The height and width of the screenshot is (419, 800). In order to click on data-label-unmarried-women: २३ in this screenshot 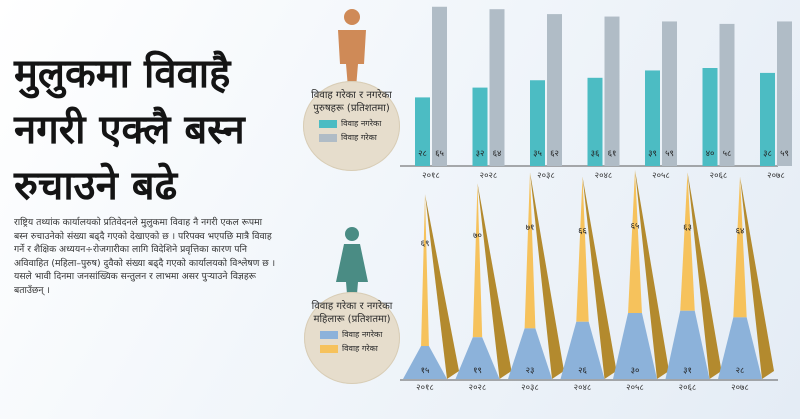, I will do `click(530, 371)`.